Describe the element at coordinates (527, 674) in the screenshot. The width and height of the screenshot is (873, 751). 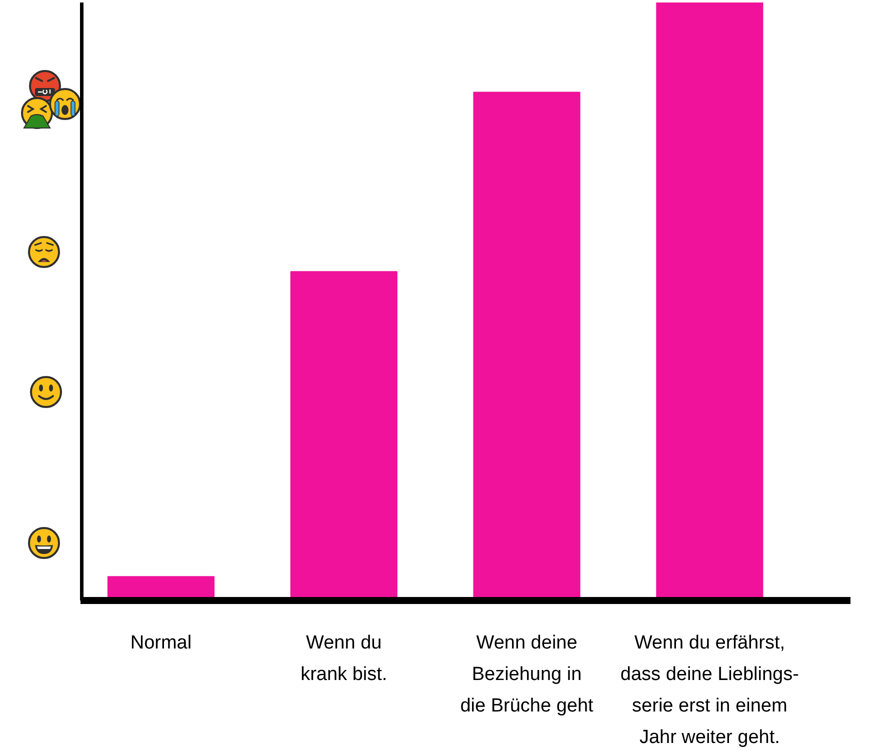
I see `x-tick-label: Wenn deine Beziehung in die Brüche geht` at that location.